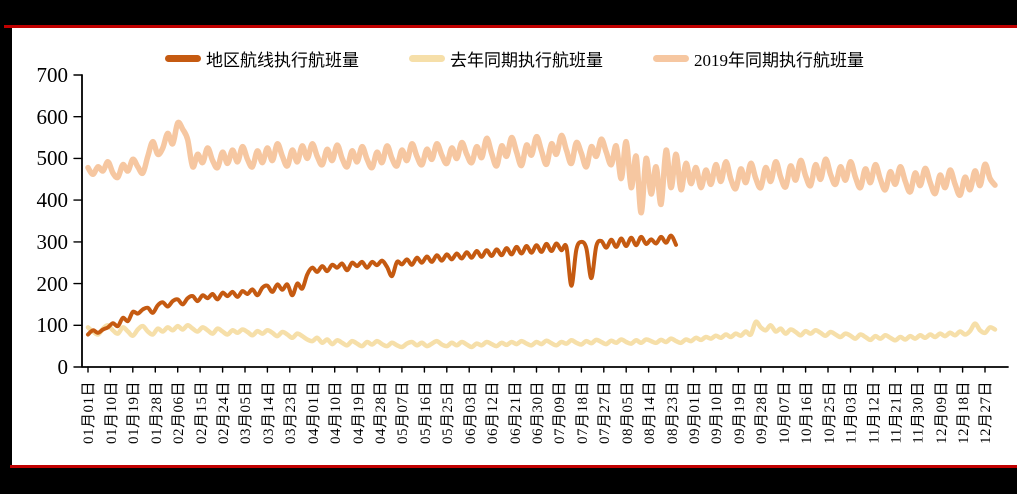  Describe the element at coordinates (52, 200) in the screenshot. I see `y-tick-label: 400` at that location.